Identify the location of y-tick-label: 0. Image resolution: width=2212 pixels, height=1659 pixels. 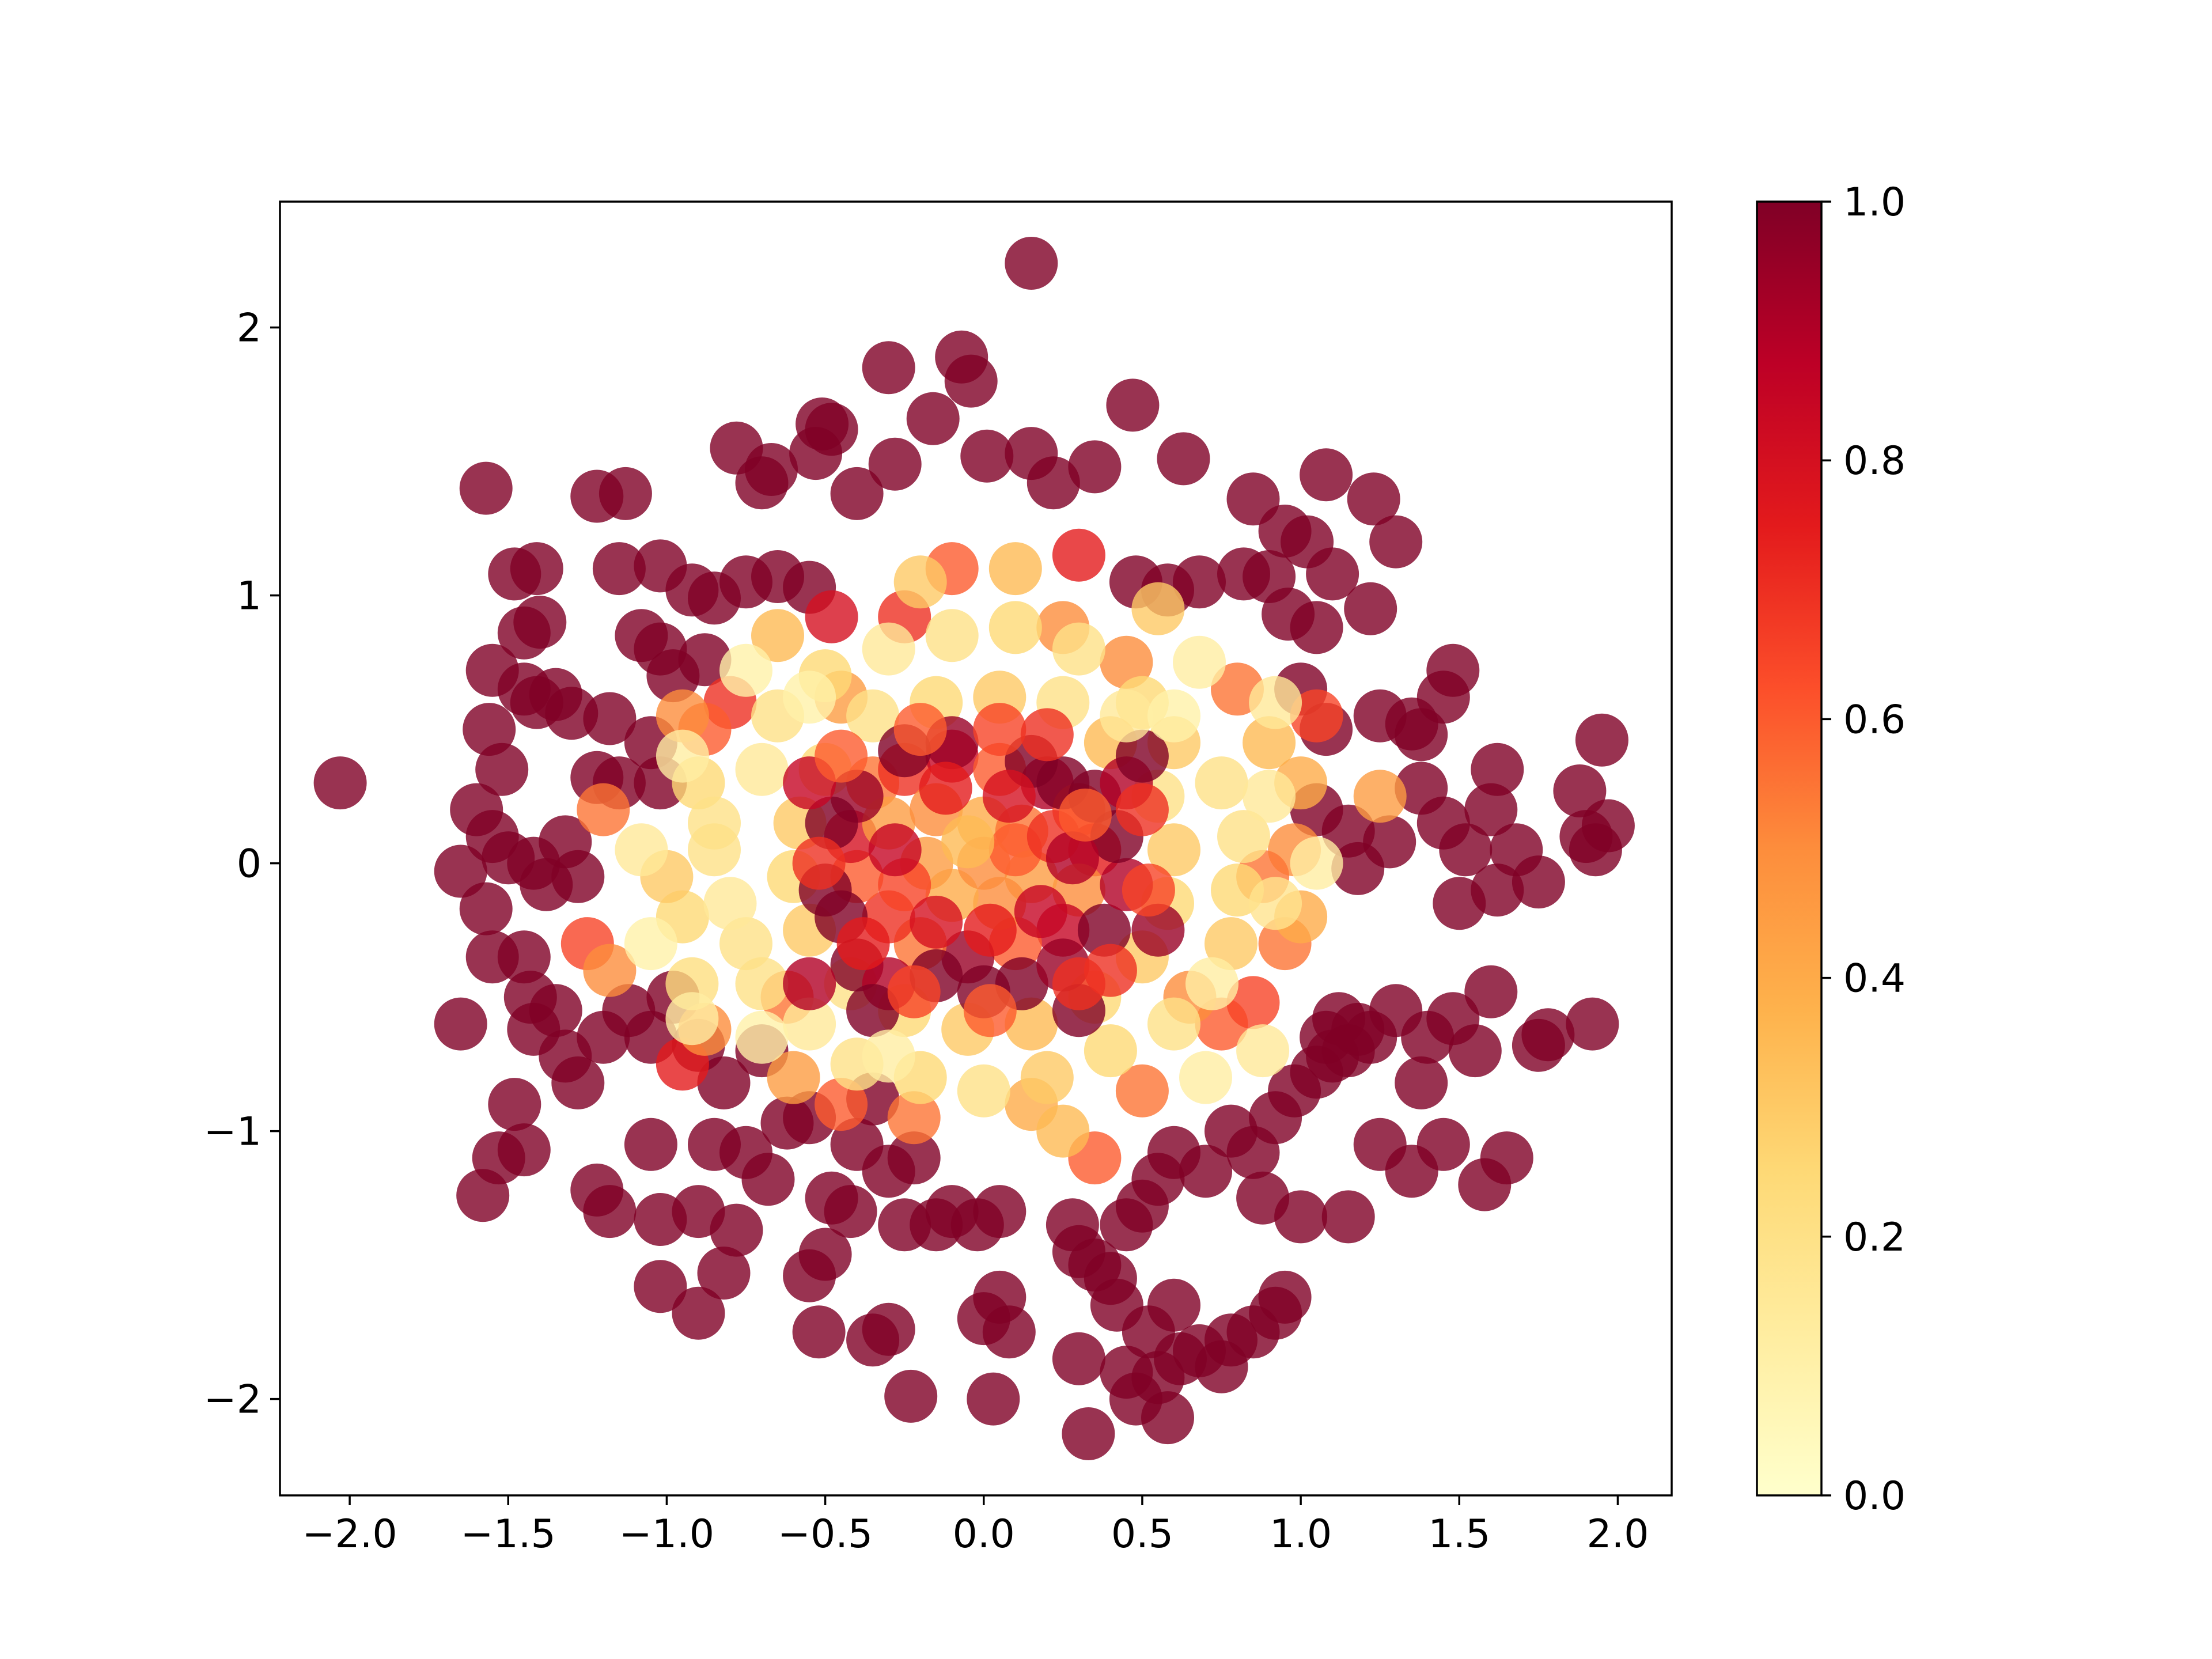
(249, 864).